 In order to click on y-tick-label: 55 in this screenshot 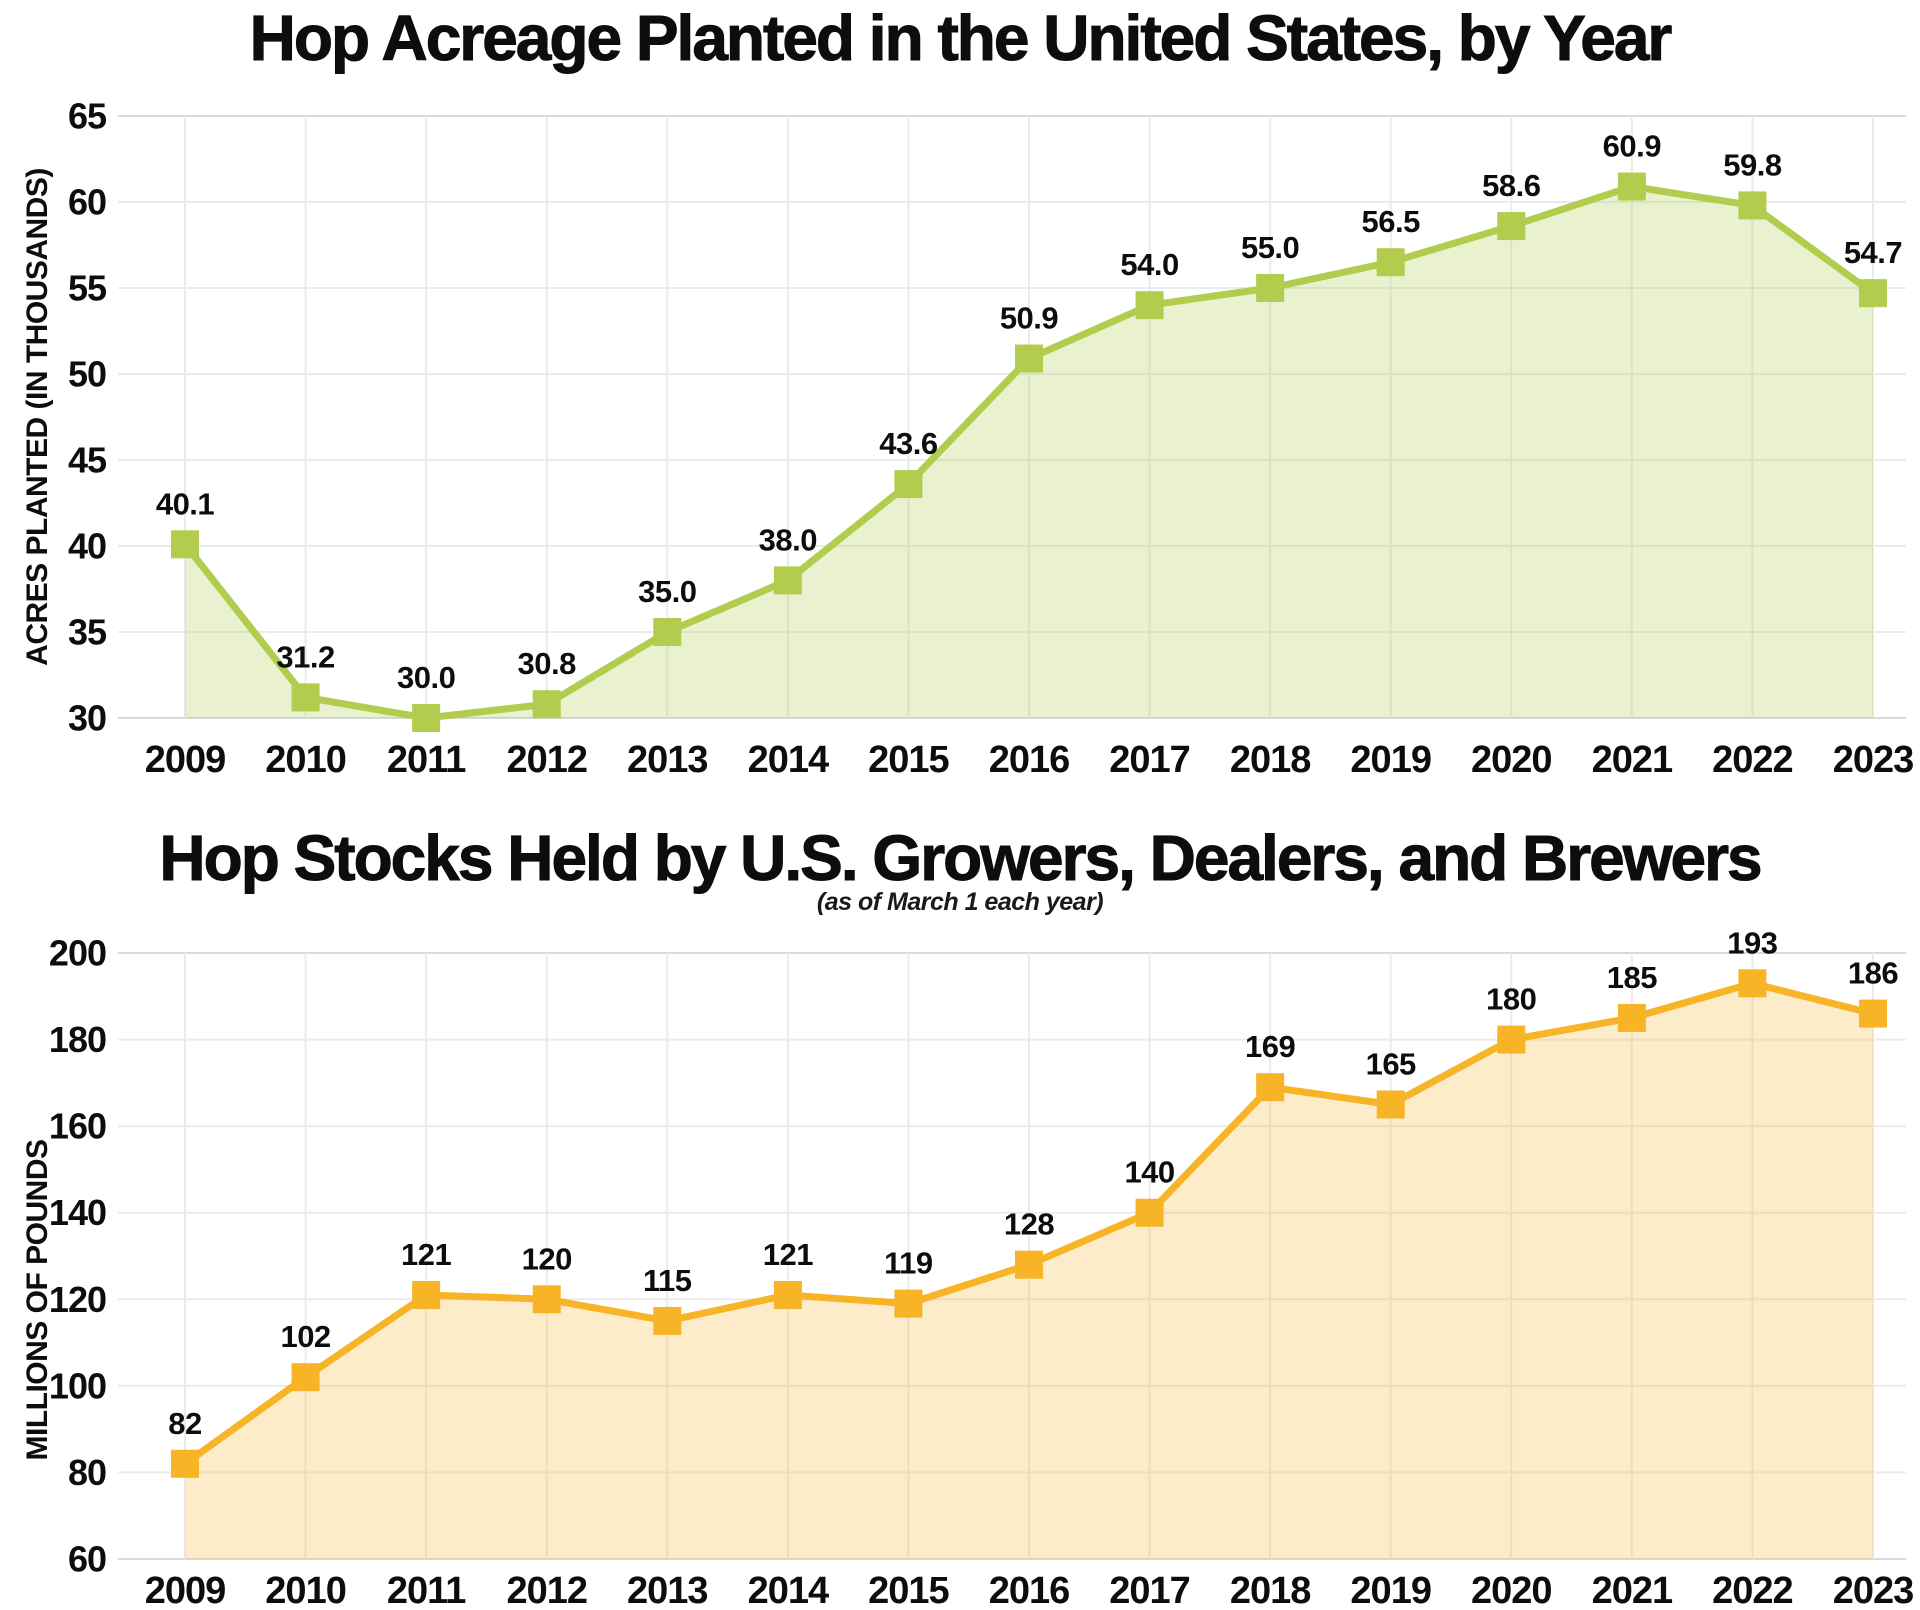, I will do `click(87, 288)`.